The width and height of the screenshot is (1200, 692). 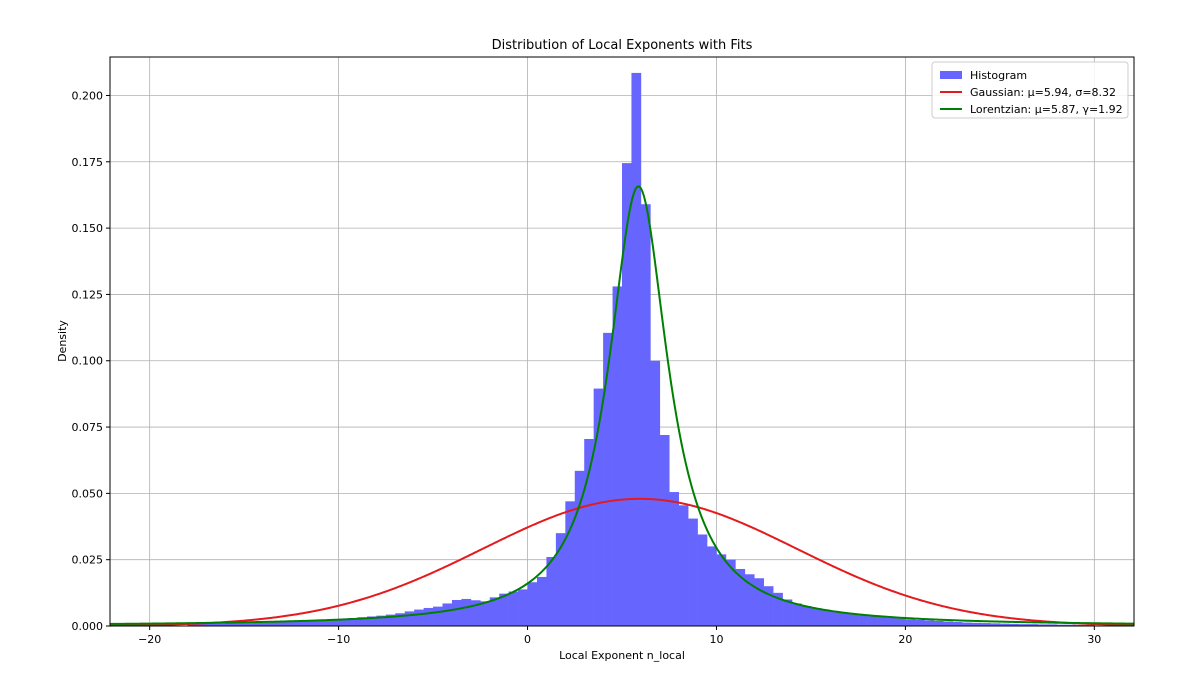 I want to click on legend-label-2: Lorentzian: μ=5.87, γ=1.92, so click(x=1046, y=109).